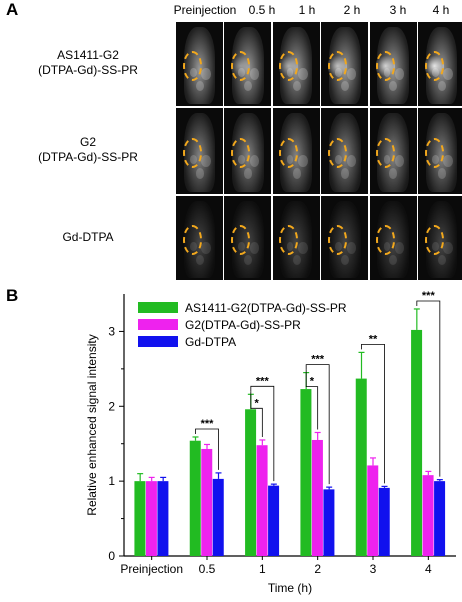 The image size is (462, 602). Describe the element at coordinates (210, 342) in the screenshot. I see `legend-label: Gd-DTPA` at that location.